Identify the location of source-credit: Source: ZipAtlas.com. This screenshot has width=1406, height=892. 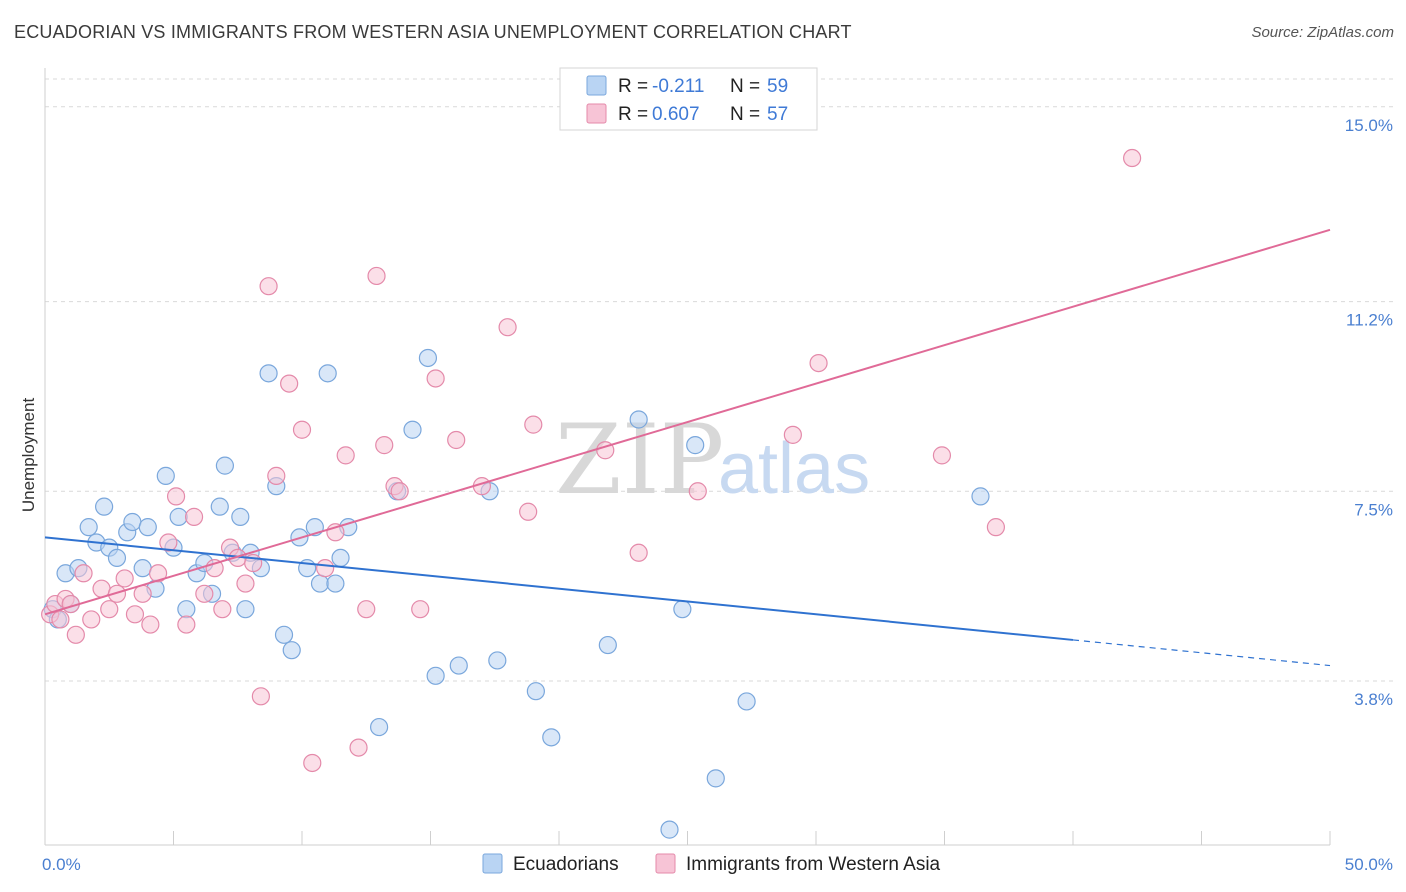
(1322, 32).